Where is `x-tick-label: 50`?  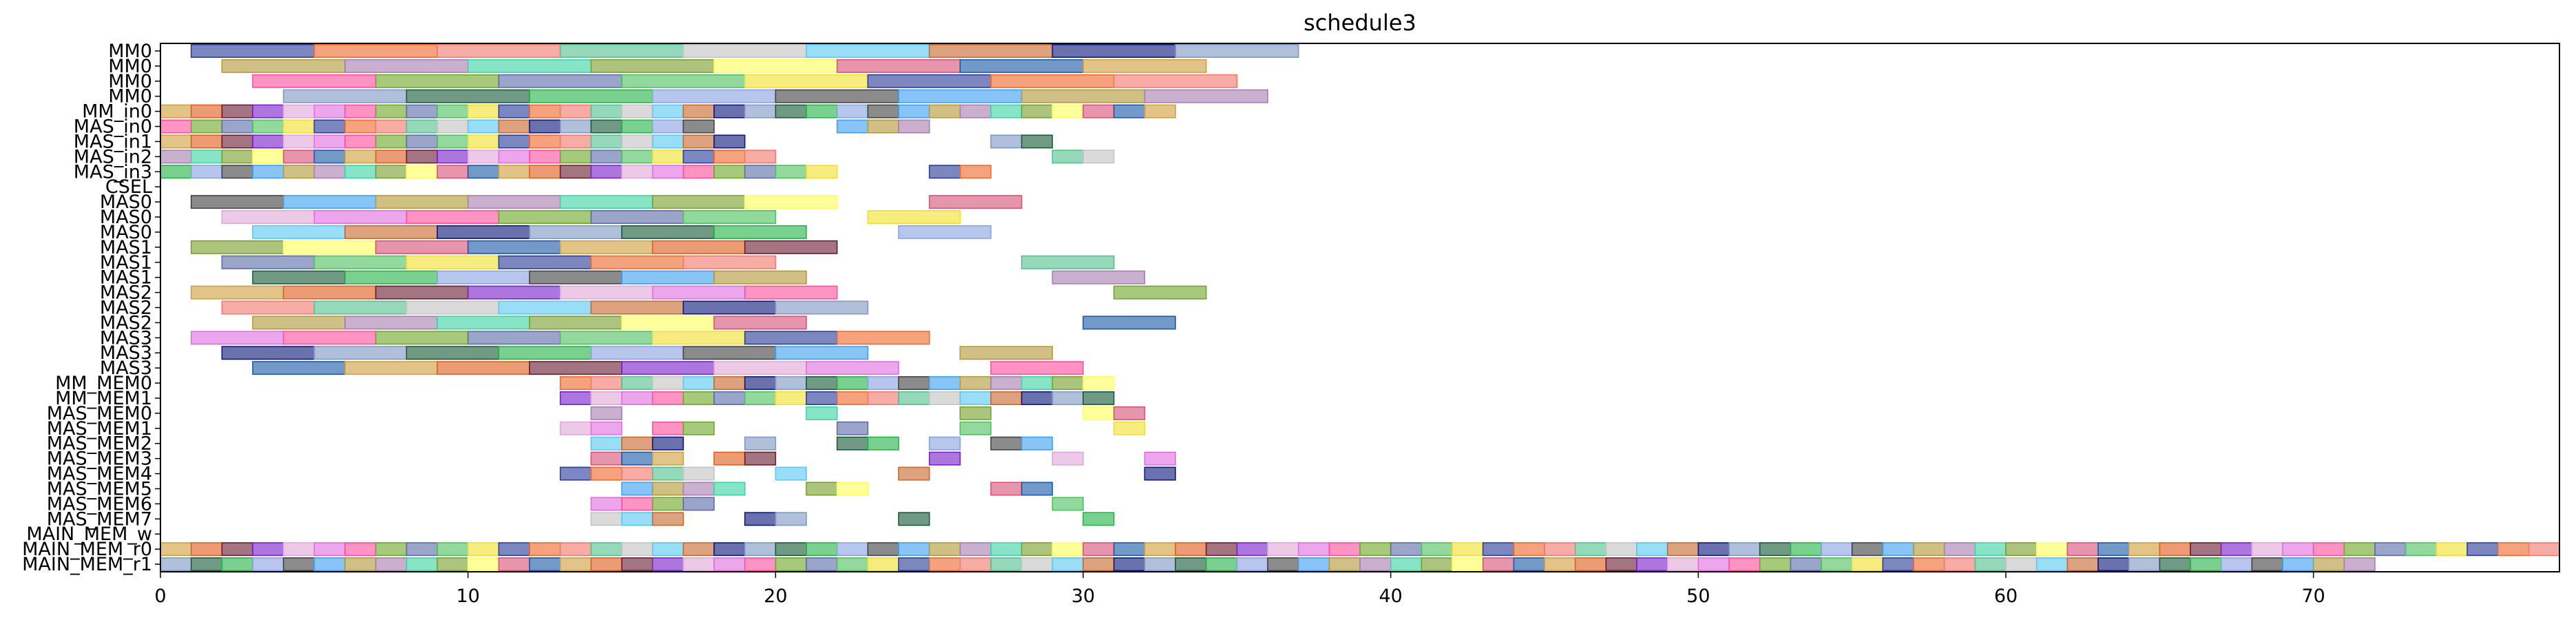 x-tick-label: 50 is located at coordinates (1698, 596).